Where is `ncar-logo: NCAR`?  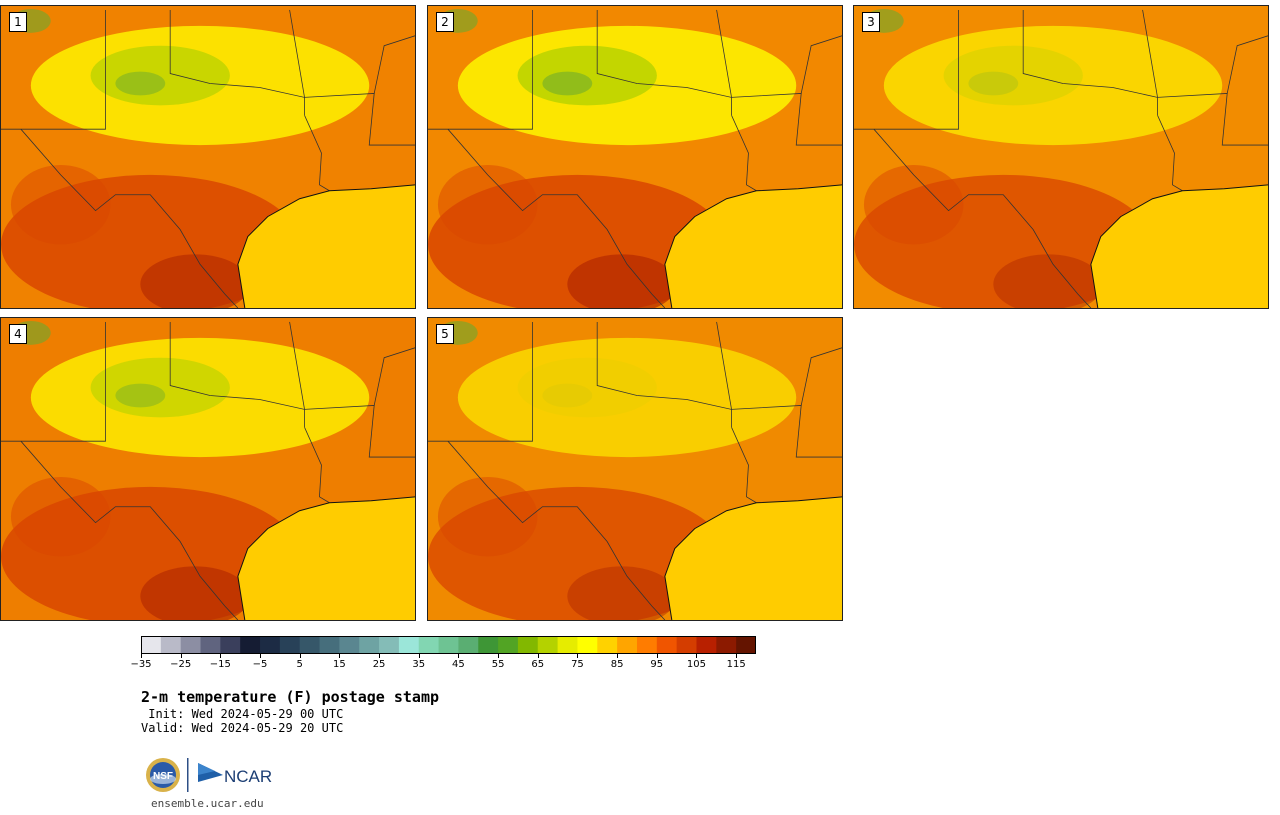 ncar-logo: NCAR is located at coordinates (235, 774).